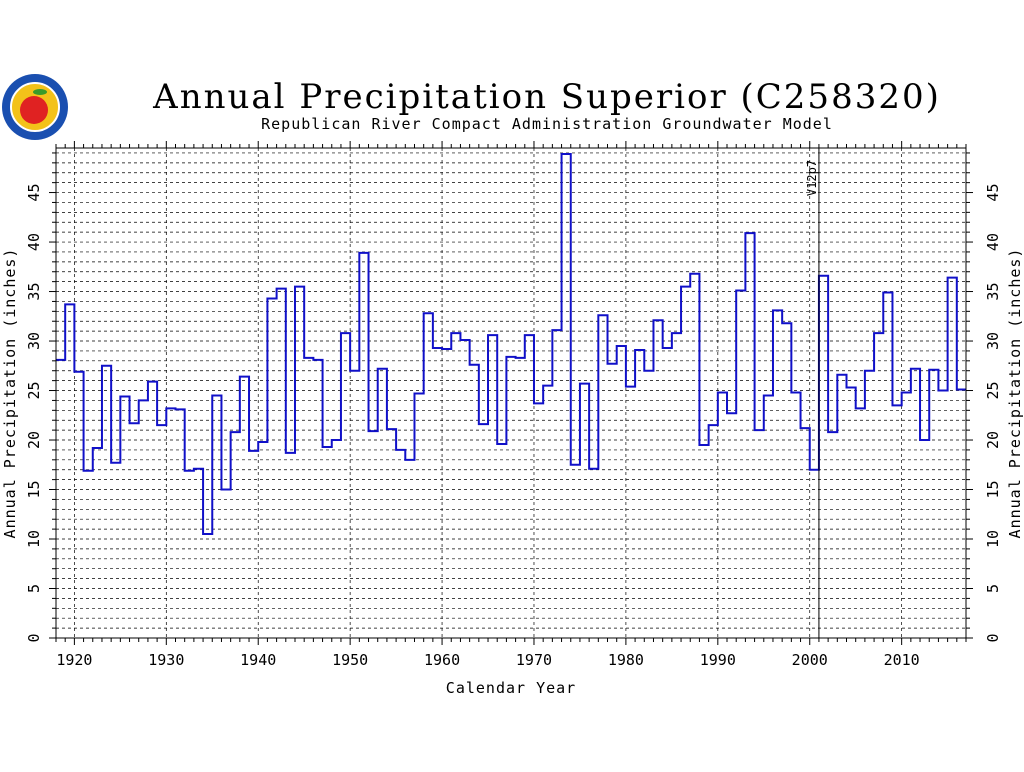 The height and width of the screenshot is (772, 1024). I want to click on y-tick-label-right: 20, so click(993, 440).